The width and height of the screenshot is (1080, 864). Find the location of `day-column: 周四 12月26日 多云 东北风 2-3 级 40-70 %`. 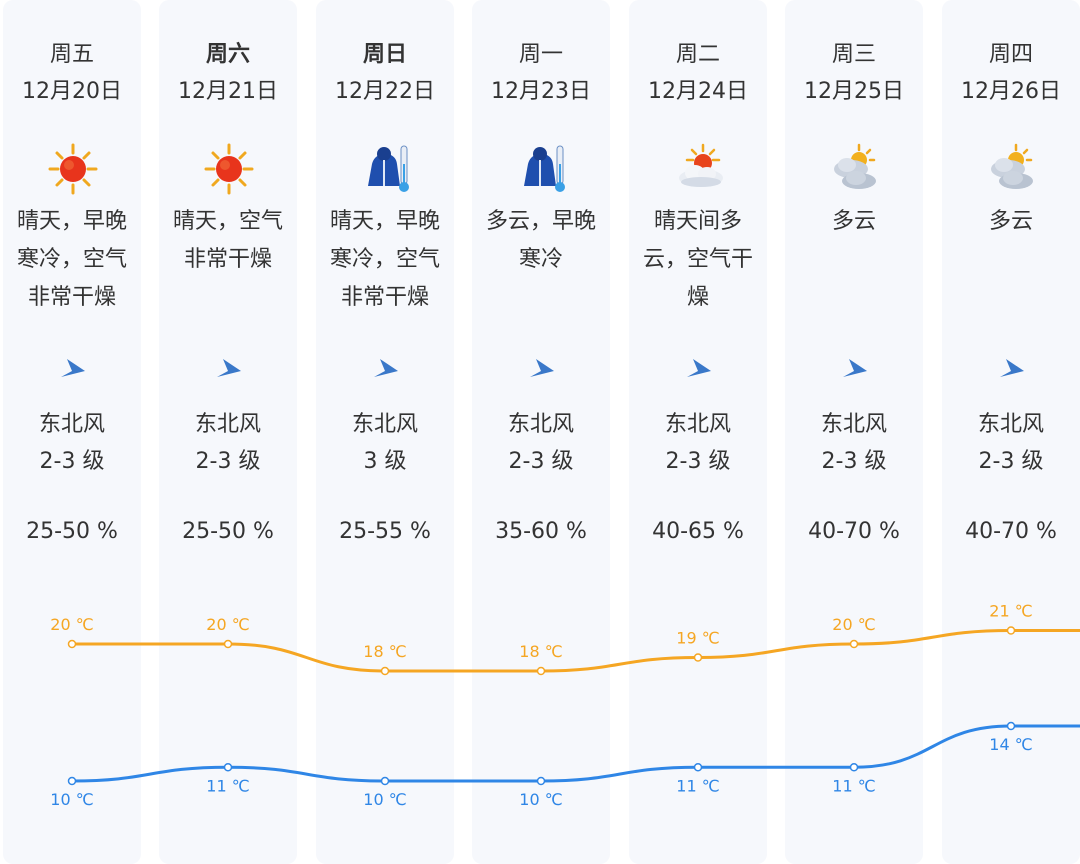

day-column: 周四 12月26日 多云 东北风 2-3 级 40-70 % is located at coordinates (1011, 432).